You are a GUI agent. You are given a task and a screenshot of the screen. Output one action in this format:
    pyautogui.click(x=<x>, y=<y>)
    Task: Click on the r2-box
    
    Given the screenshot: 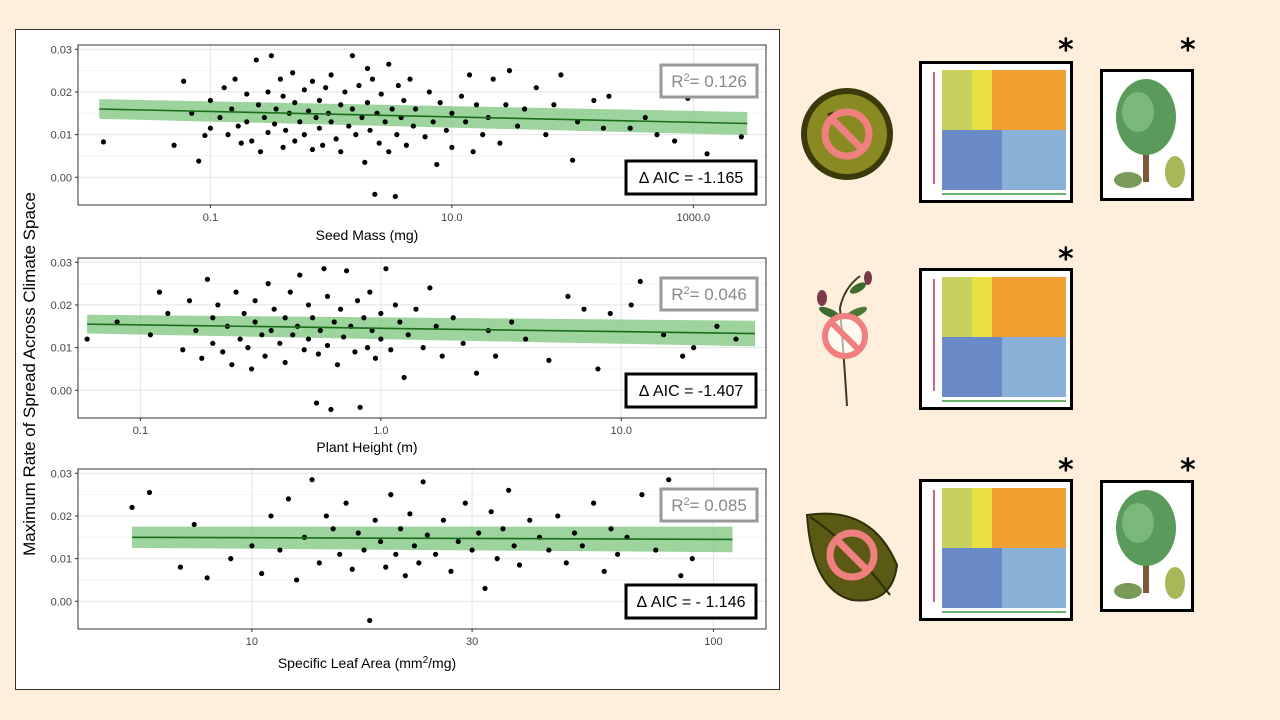 What is the action you would take?
    pyautogui.click(x=709, y=294)
    